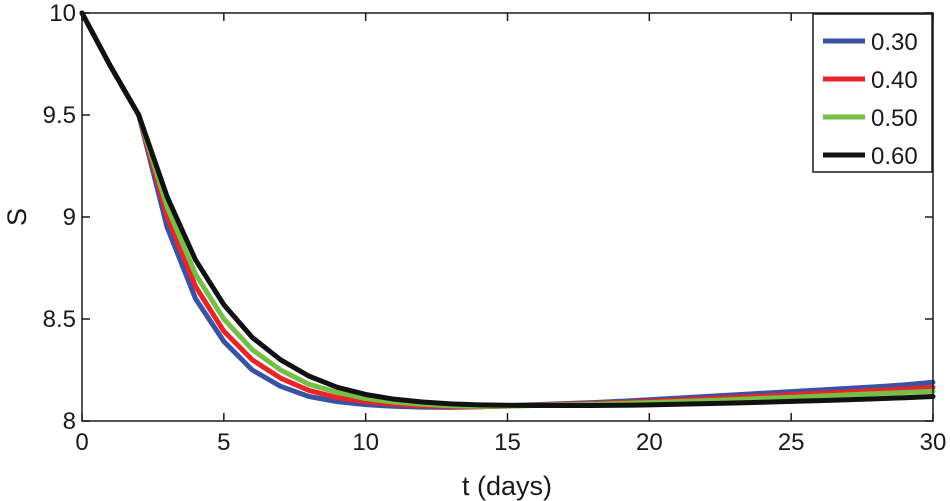 The height and width of the screenshot is (501, 950). Describe the element at coordinates (933, 442) in the screenshot. I see `x-tick-label: 30` at that location.